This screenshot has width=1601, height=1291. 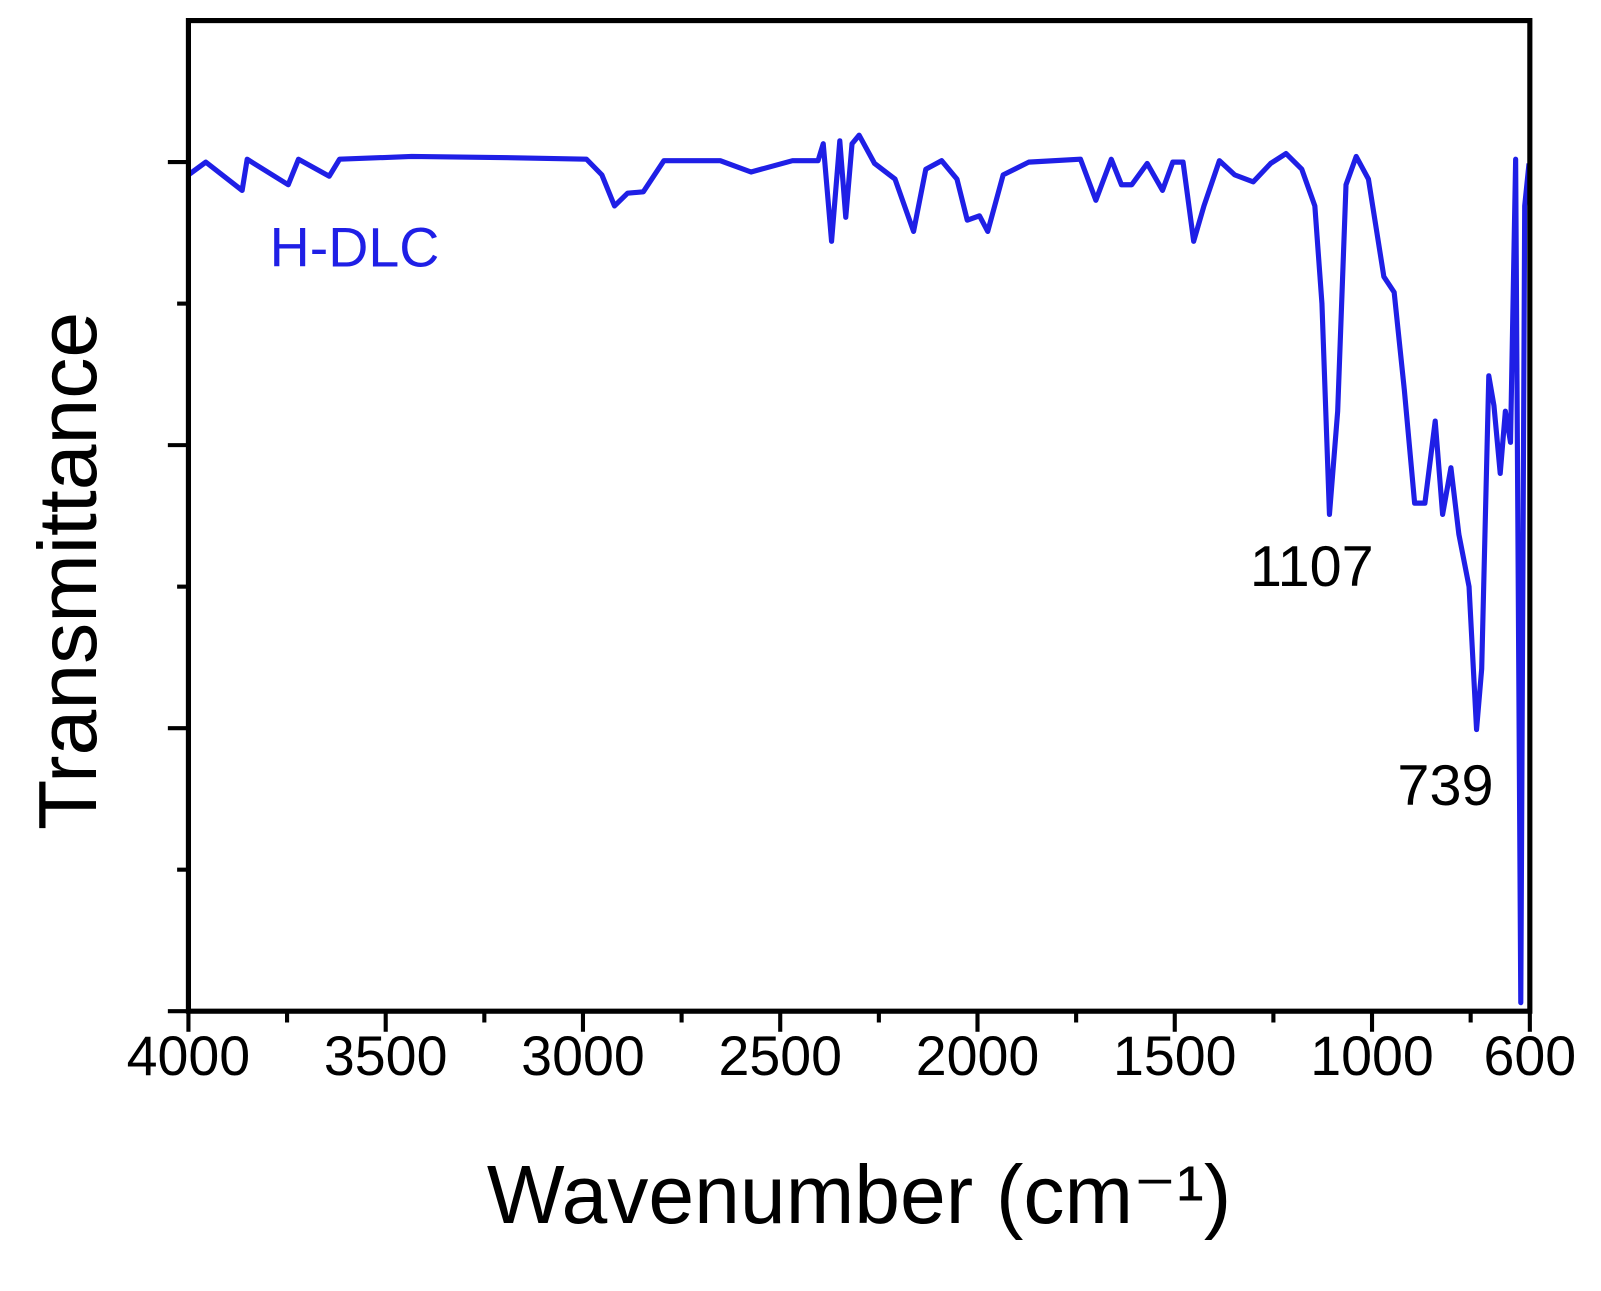 I want to click on x-tick-label: 1500, so click(x=1175, y=1056).